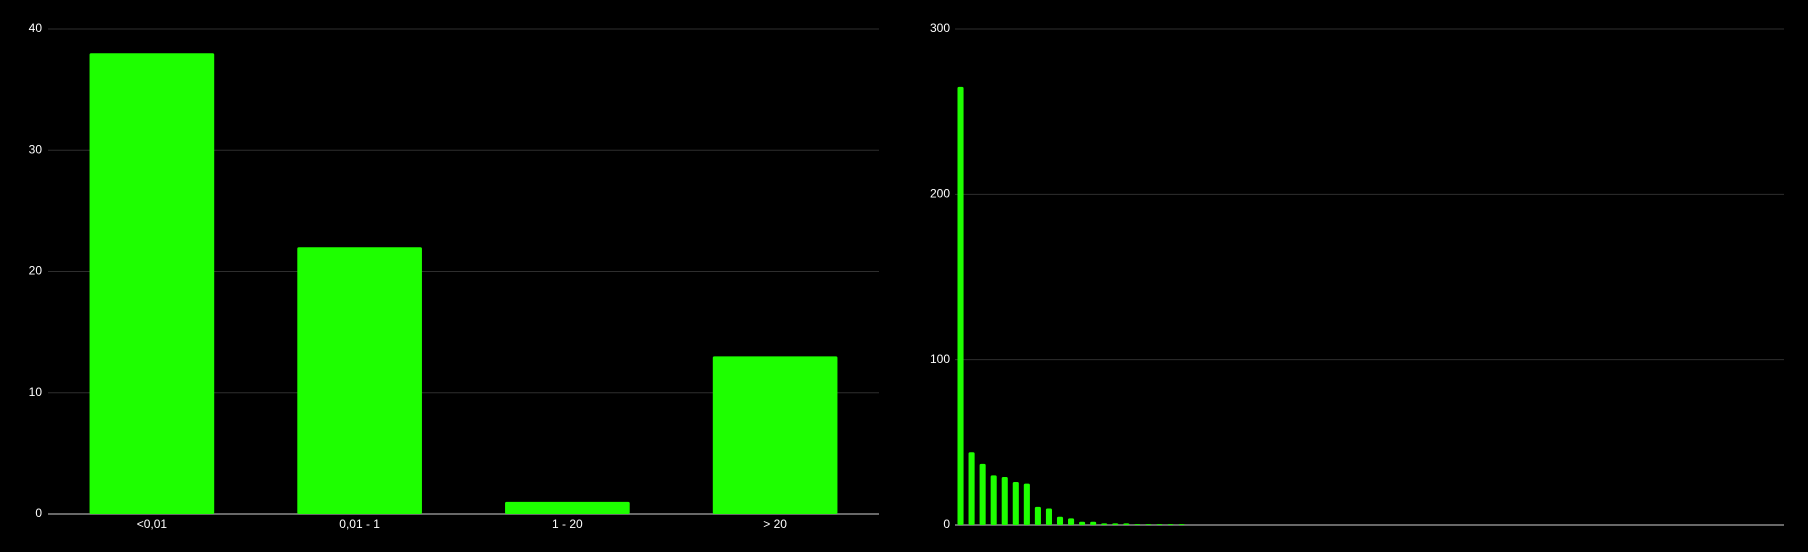 This screenshot has height=552, width=1808. I want to click on x-tick-label: 1 - 20, so click(567, 524).